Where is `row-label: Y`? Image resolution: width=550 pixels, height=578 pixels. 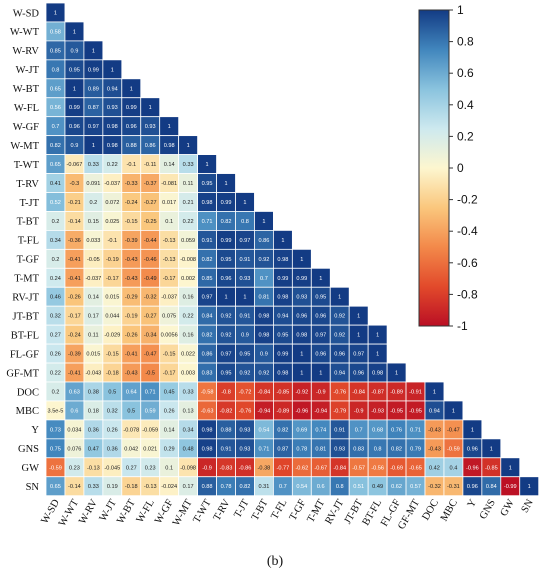
row-label: Y is located at coordinates (35, 430).